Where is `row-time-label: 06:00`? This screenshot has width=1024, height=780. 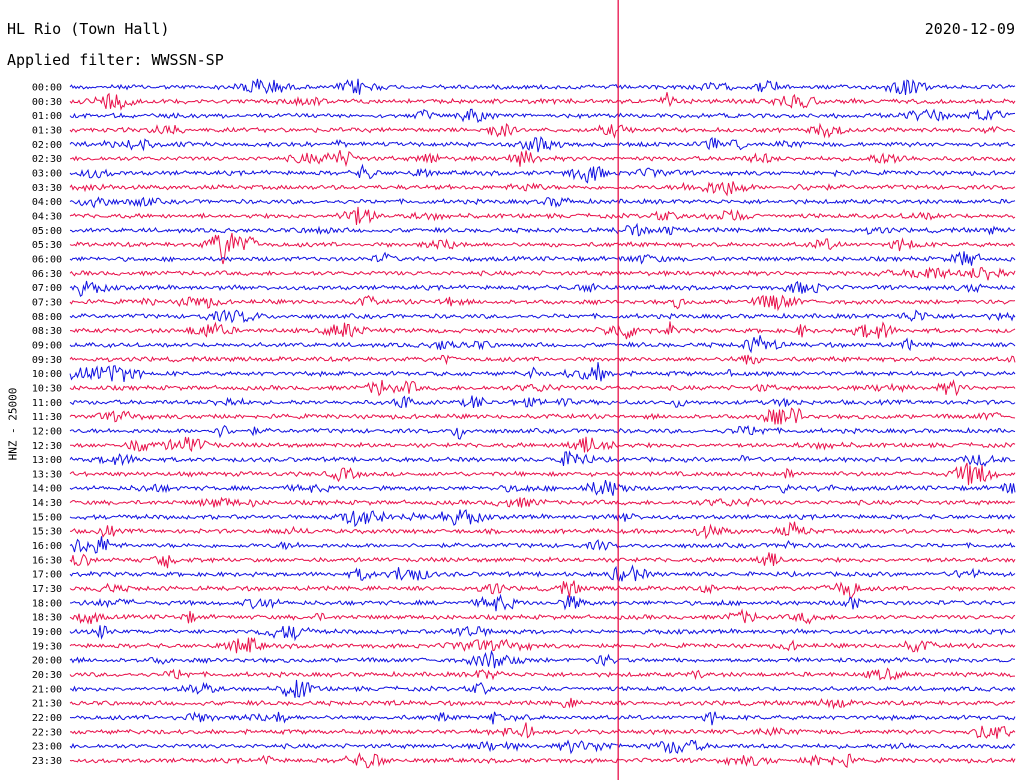 row-time-label: 06:00 is located at coordinates (47, 259).